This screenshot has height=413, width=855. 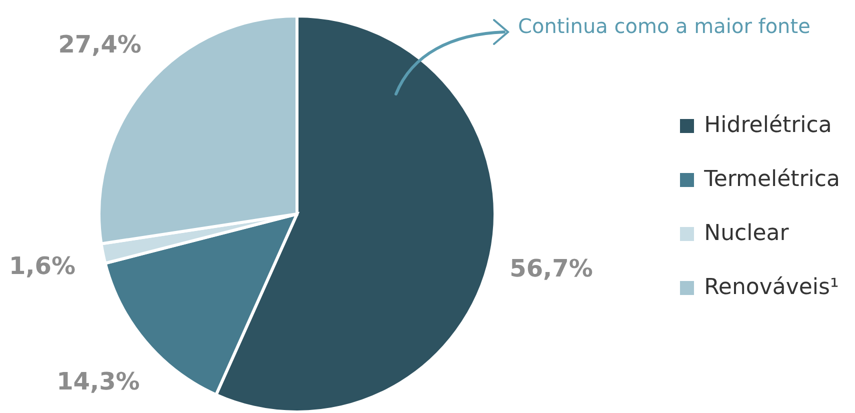 I want to click on data-label: 14,3%, so click(x=98, y=382).